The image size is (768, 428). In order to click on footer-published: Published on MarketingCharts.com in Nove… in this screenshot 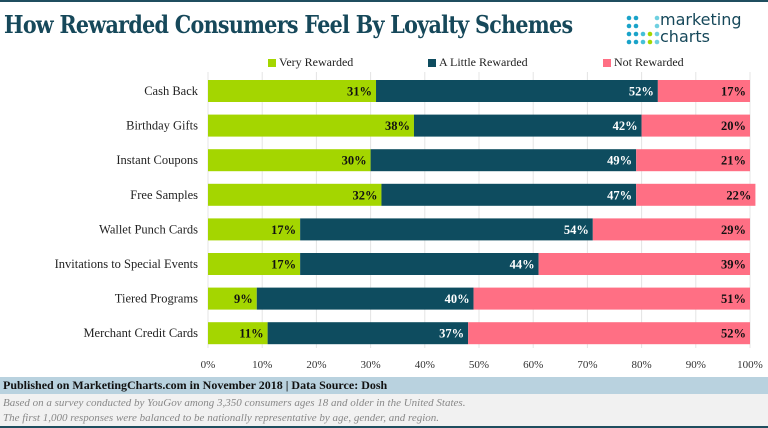, I will do `click(384, 385)`.